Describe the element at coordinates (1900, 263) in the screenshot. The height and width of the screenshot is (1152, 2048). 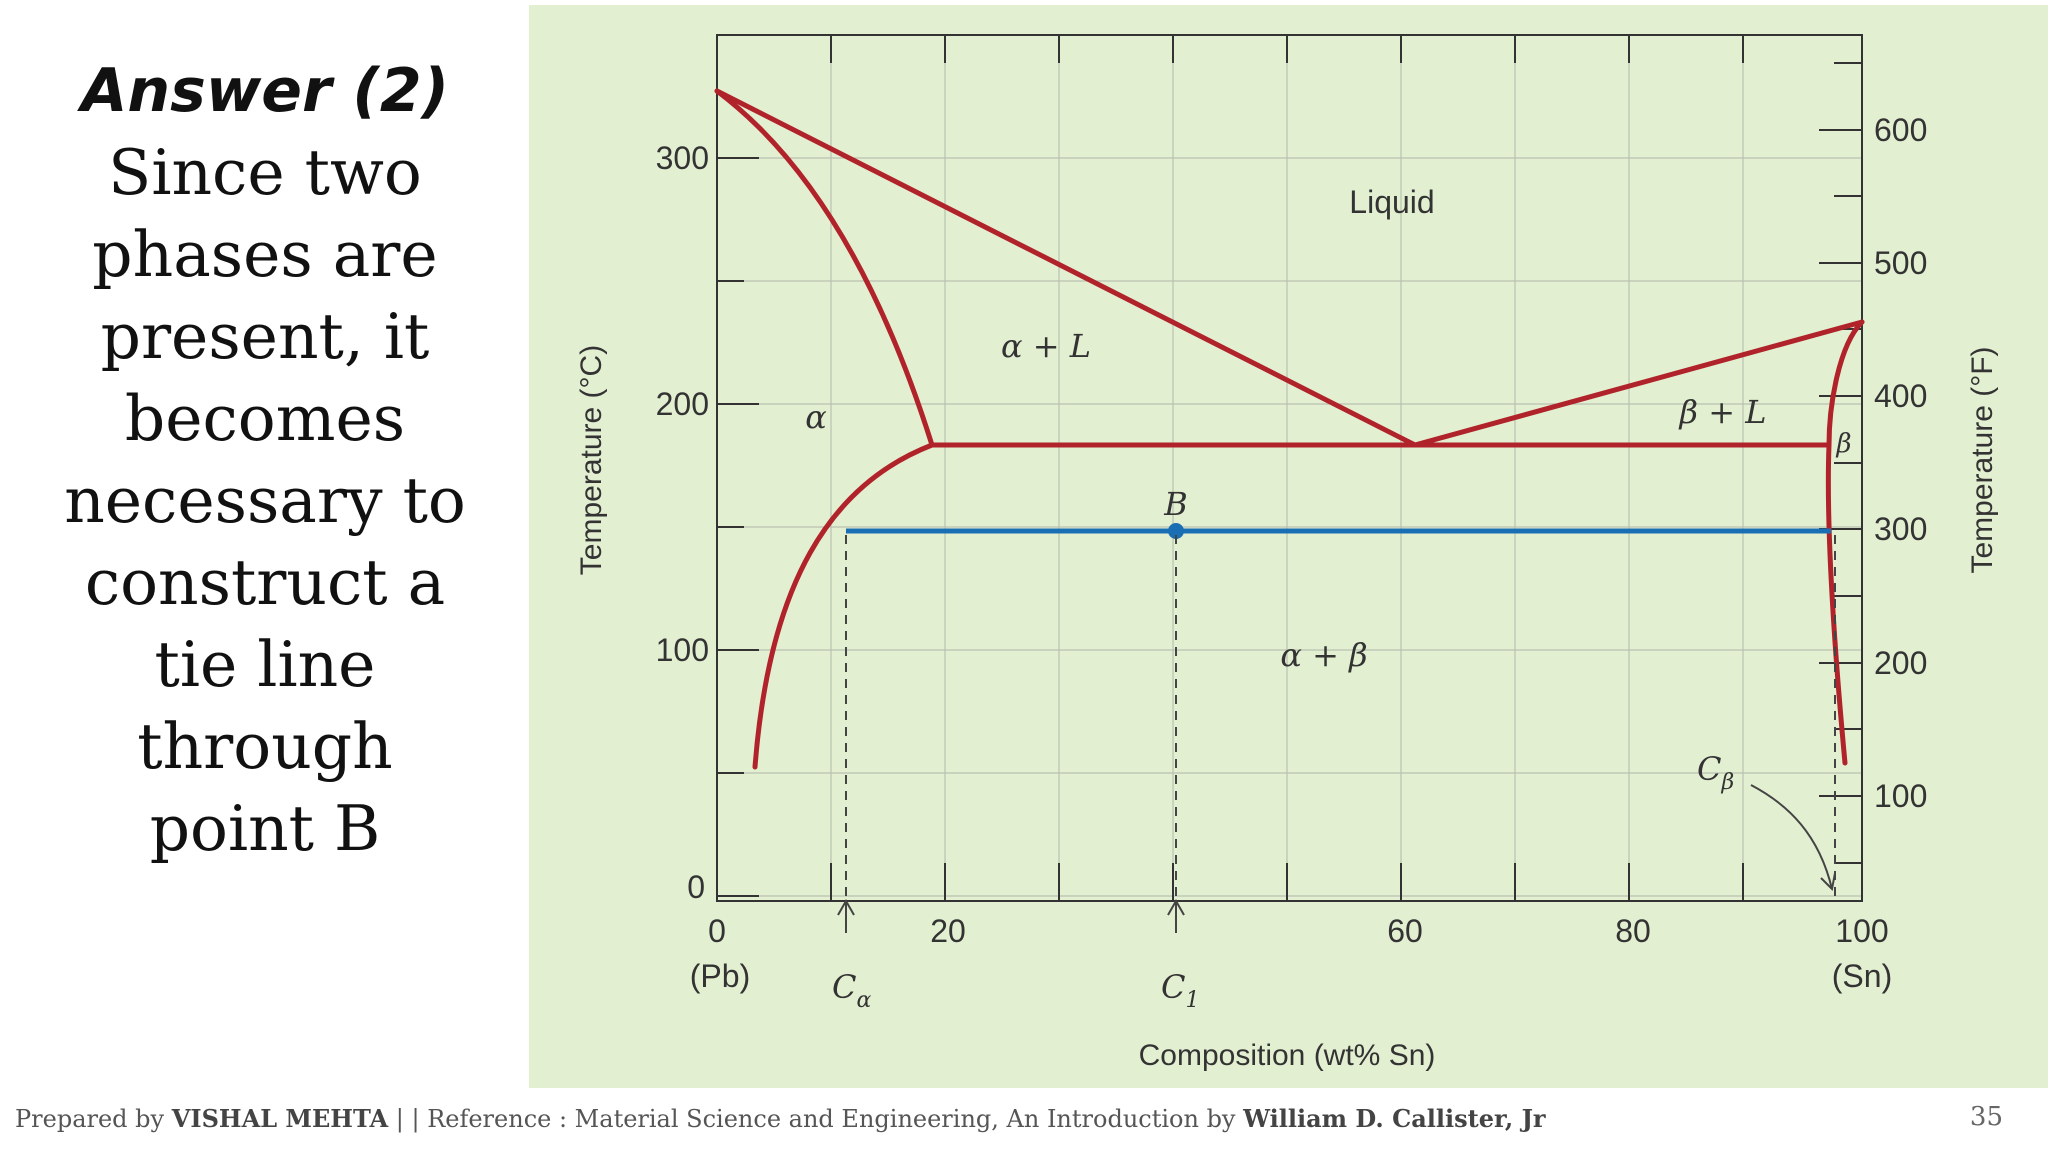
I see `right-tick-label: 500` at that location.